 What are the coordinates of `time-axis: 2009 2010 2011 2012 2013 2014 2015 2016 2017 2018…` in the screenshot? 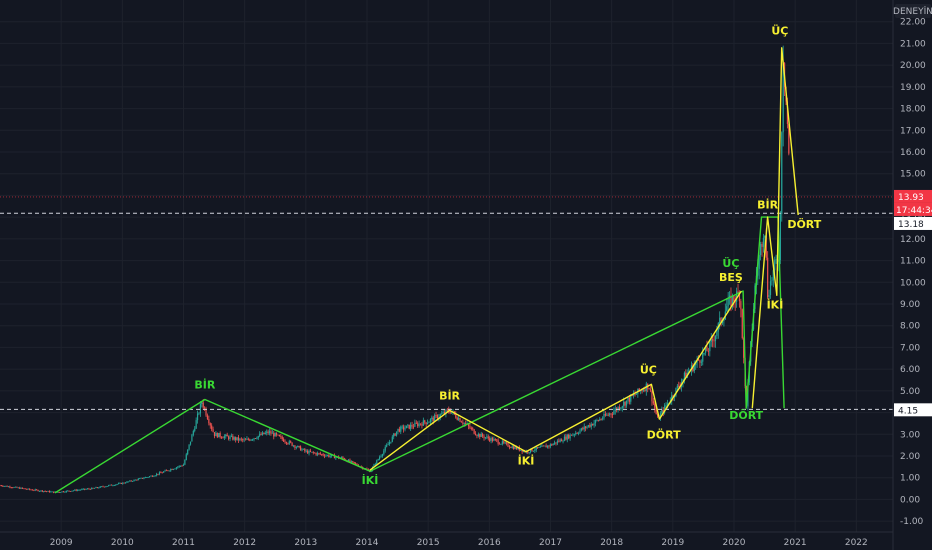 It's located at (459, 543).